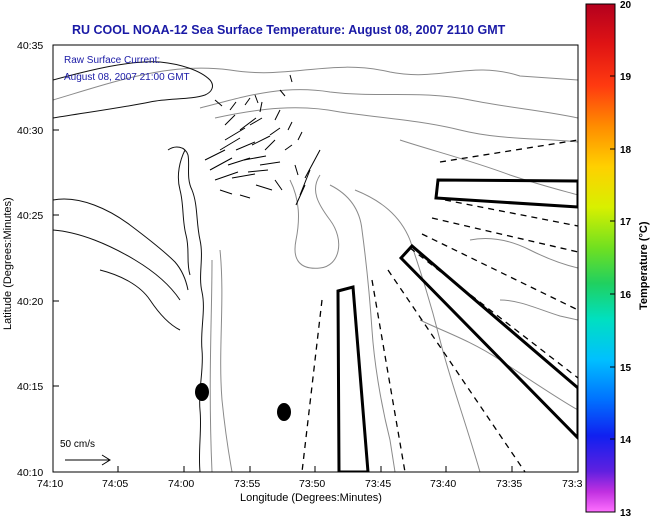  What do you see at coordinates (626, 513) in the screenshot?
I see `colorbar-tick-label: 13` at bounding box center [626, 513].